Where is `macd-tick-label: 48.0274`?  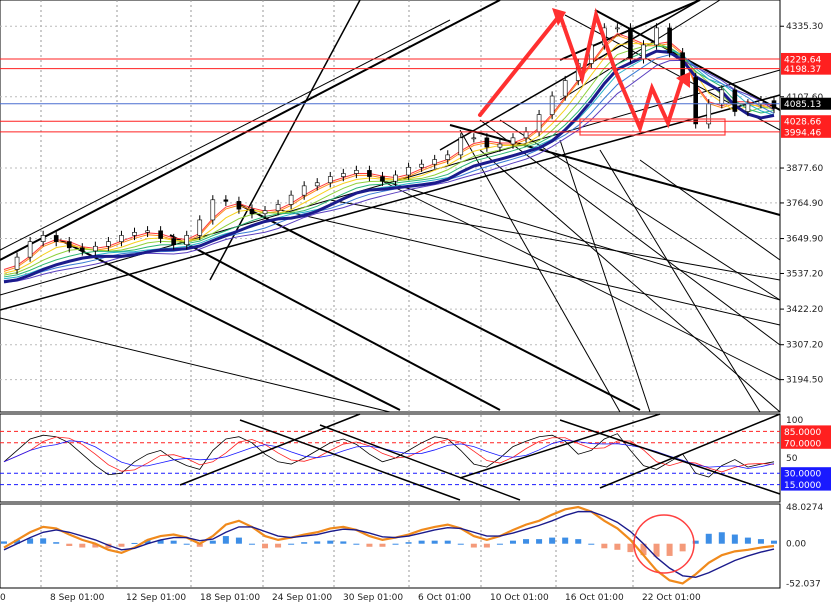
macd-tick-label: 48.0274 is located at coordinates (804, 508).